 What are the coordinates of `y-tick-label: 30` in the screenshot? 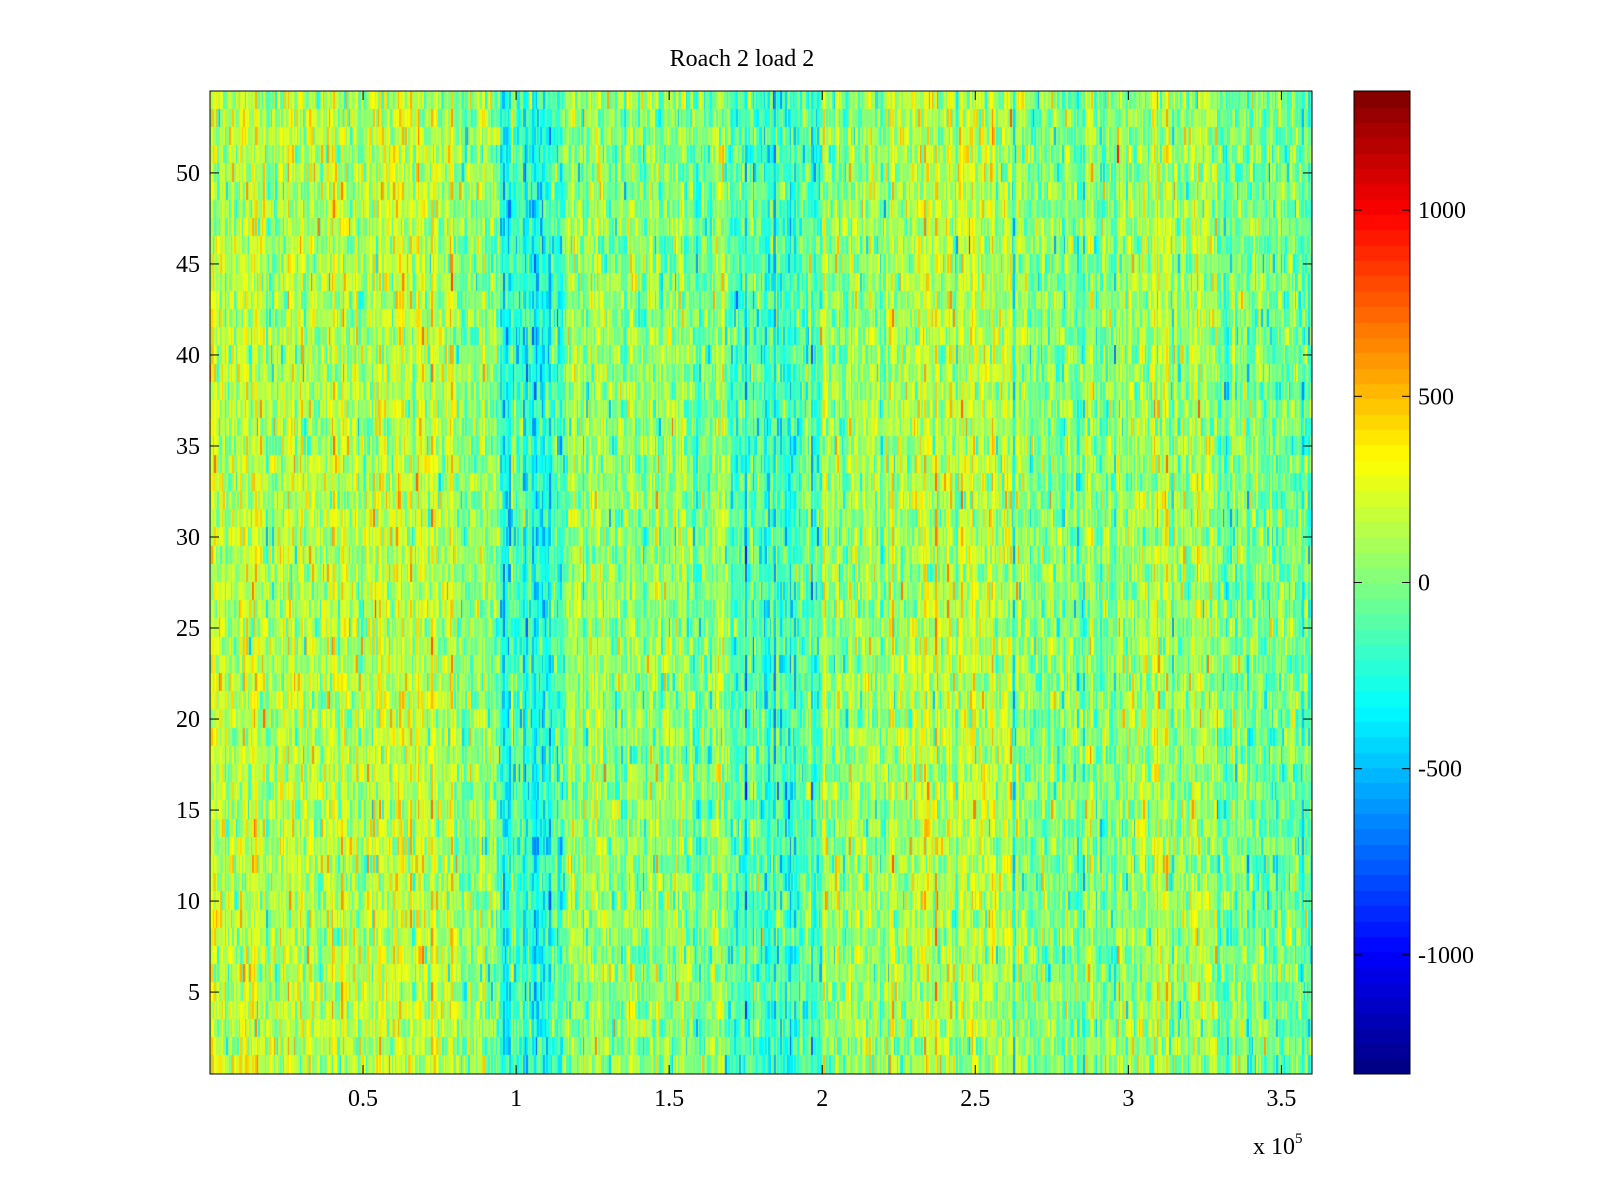 It's located at (188, 538).